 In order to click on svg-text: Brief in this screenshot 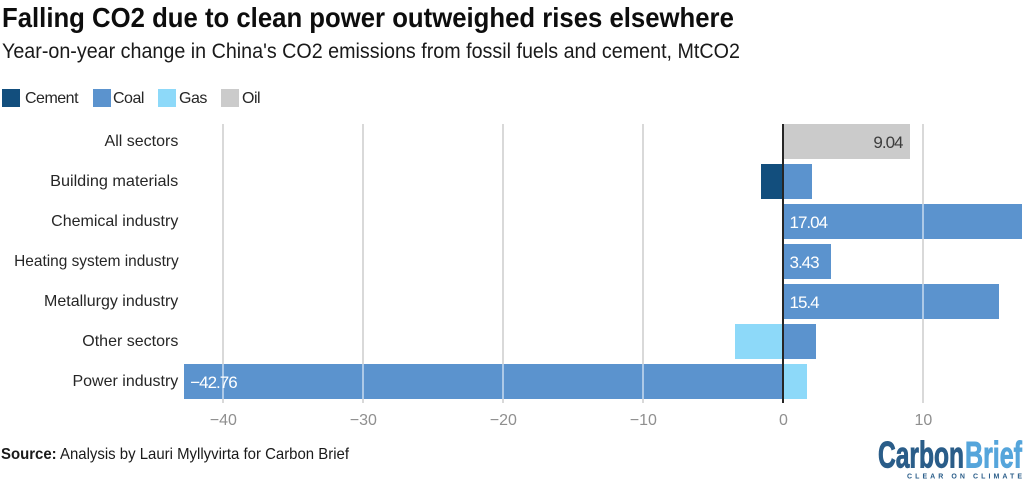, I will do `click(993, 455)`.